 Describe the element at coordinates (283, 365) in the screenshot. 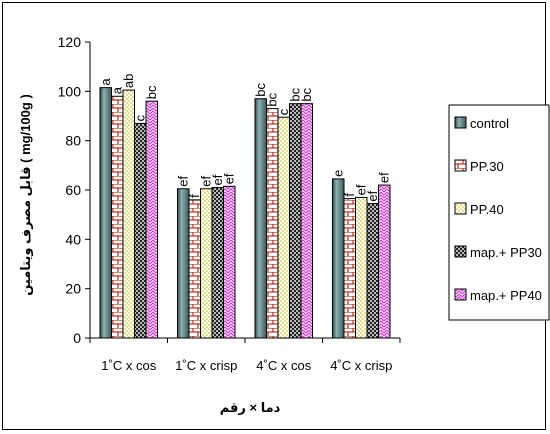

I see `x-tick-label: 4˚C x cos` at that location.